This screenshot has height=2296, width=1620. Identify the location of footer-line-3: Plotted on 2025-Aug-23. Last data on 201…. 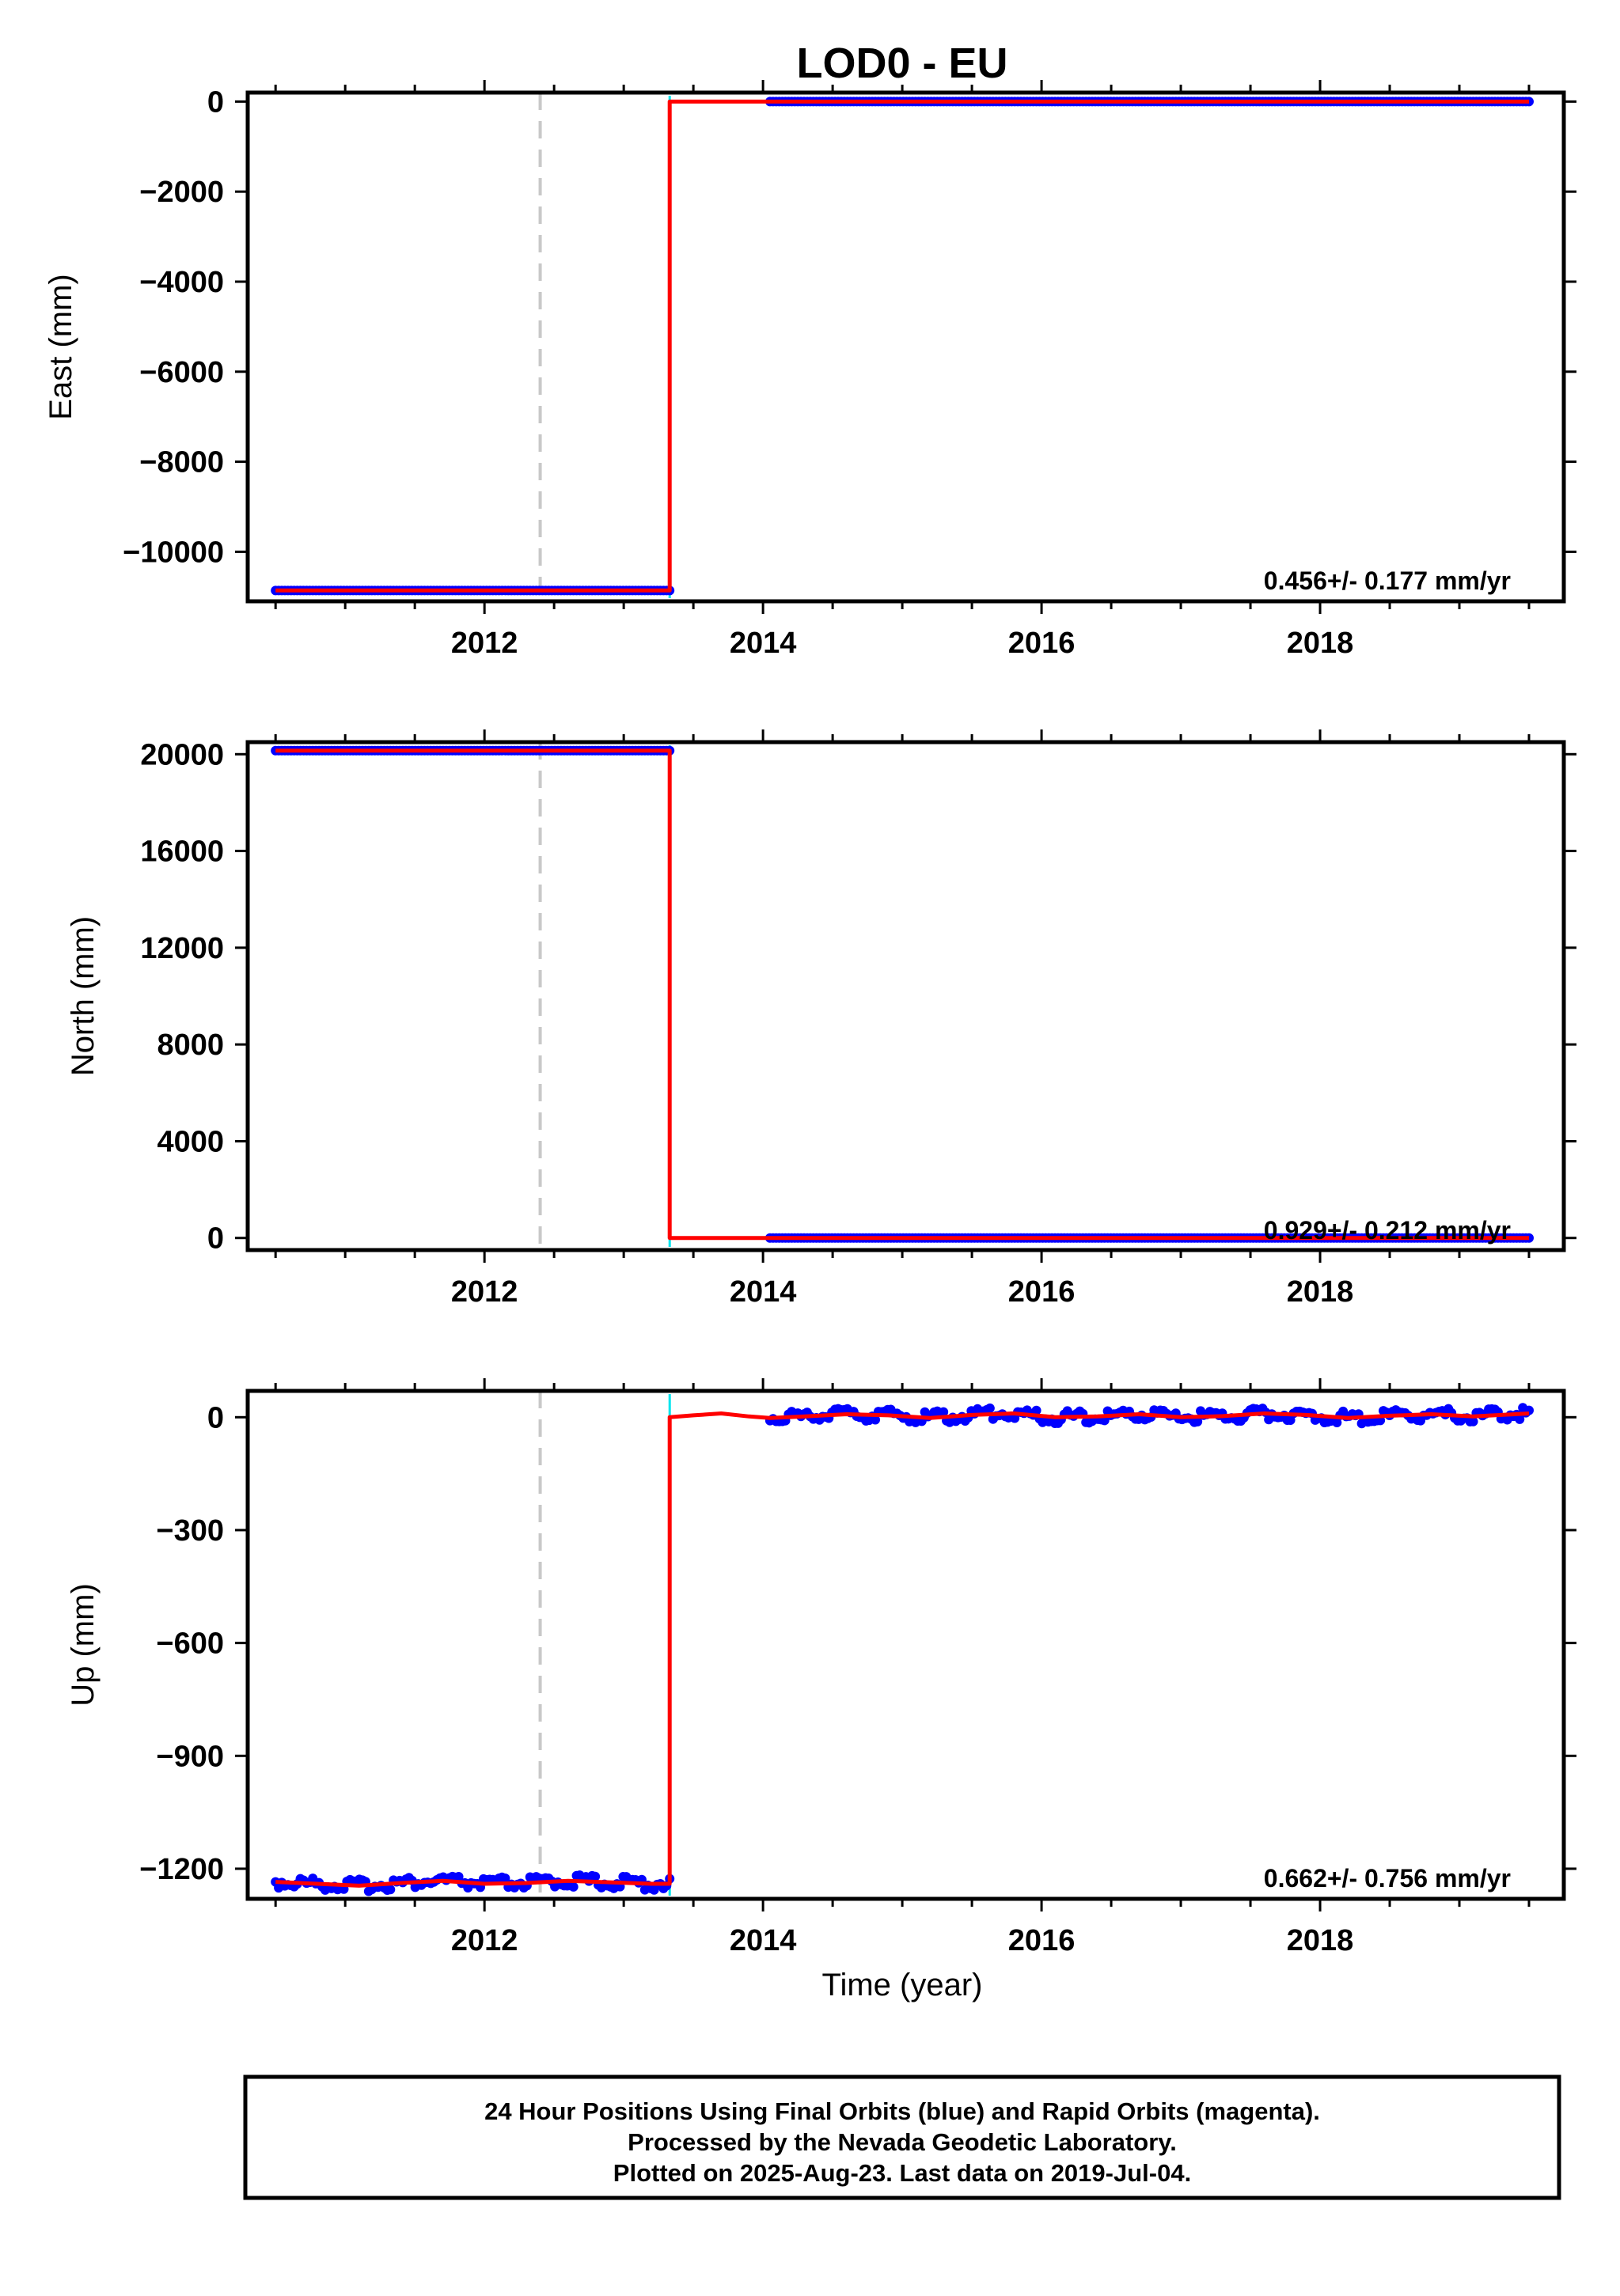
(902, 2173).